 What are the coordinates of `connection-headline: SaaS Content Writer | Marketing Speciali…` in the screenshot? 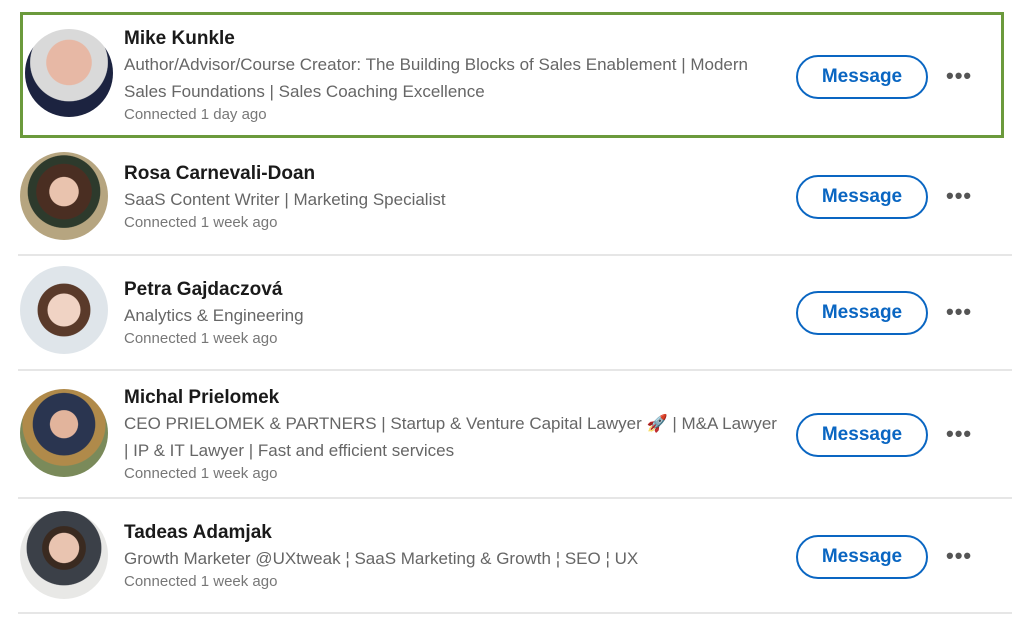 It's located at (285, 199).